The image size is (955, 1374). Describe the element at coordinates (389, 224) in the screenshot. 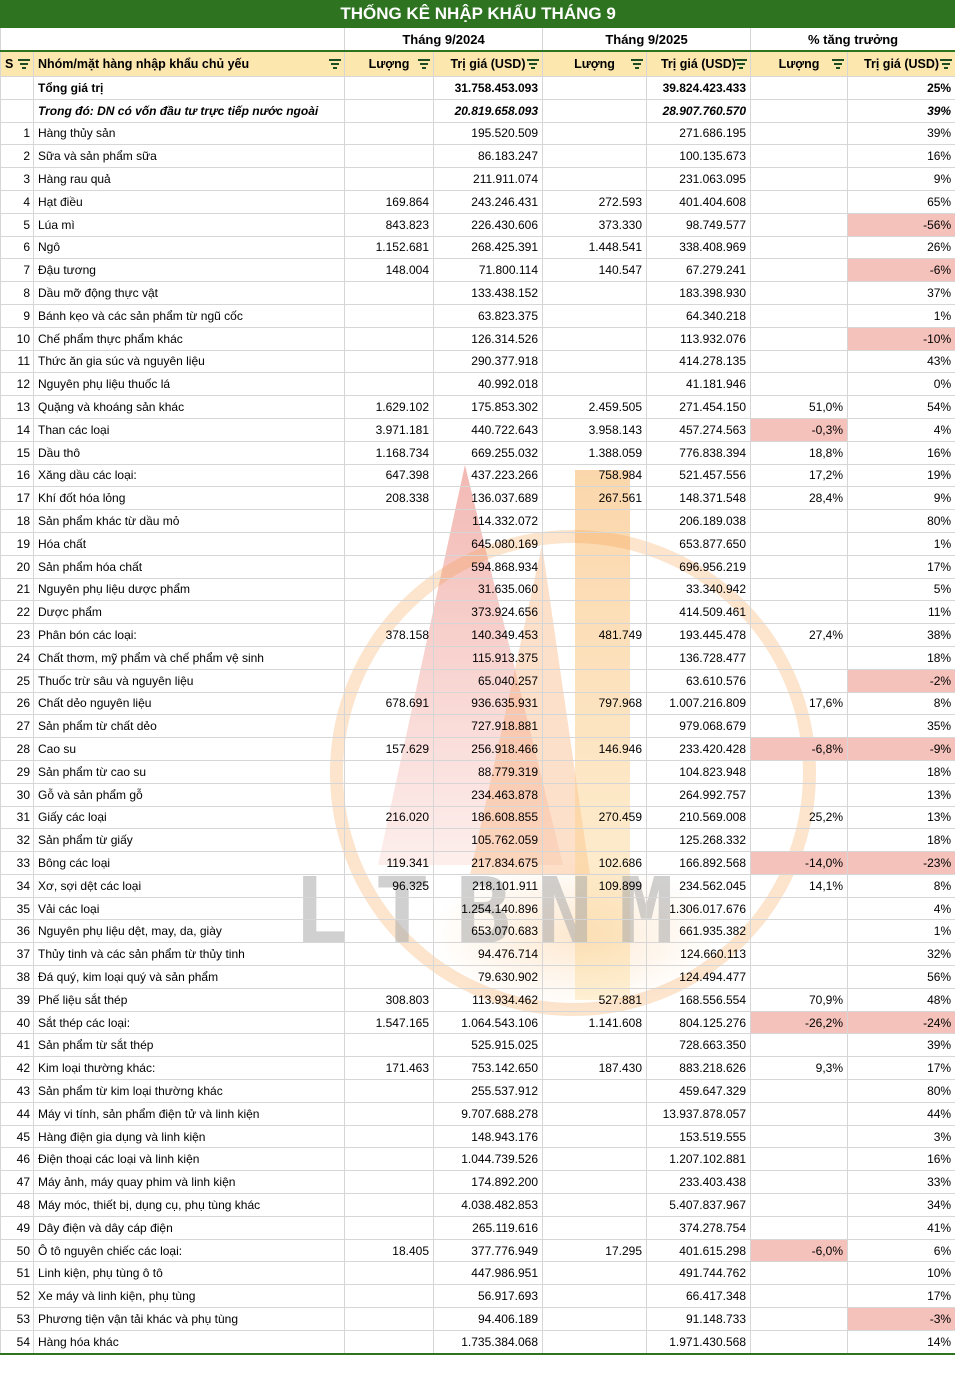

I see `qty-2024: 843.823` at that location.